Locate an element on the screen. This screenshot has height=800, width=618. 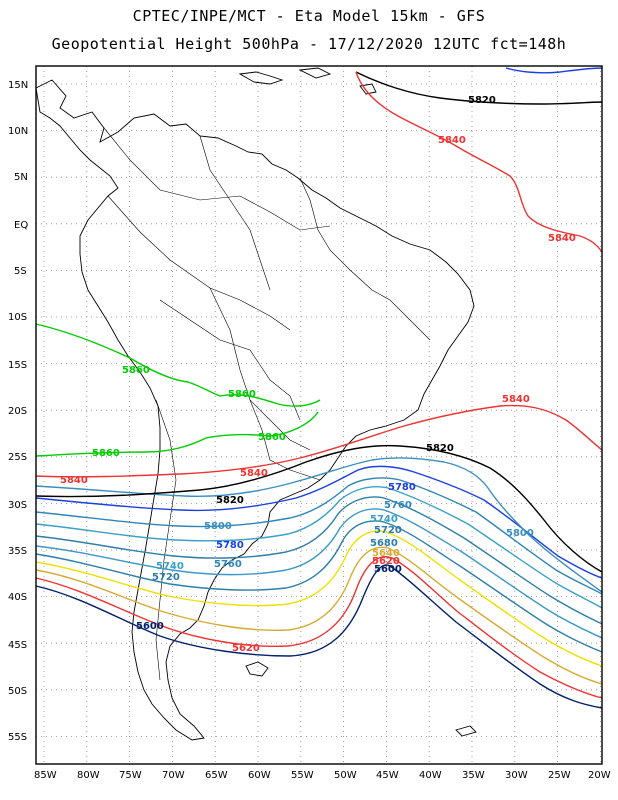
lat-label: 40S is located at coordinates (17, 597).